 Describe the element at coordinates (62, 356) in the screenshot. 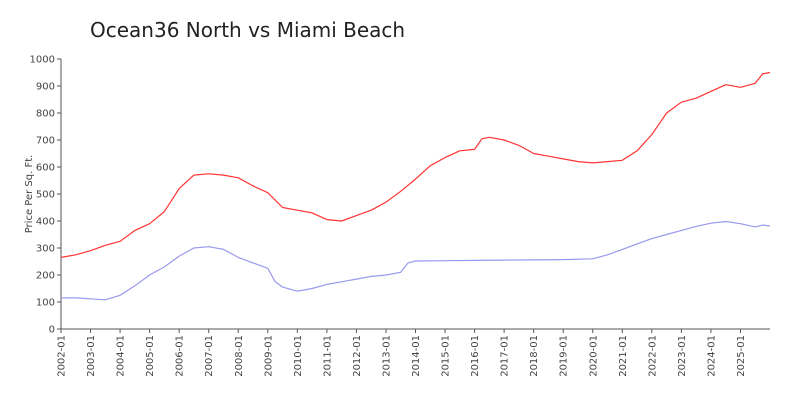

I see `x-tick-label: 2002-01` at that location.